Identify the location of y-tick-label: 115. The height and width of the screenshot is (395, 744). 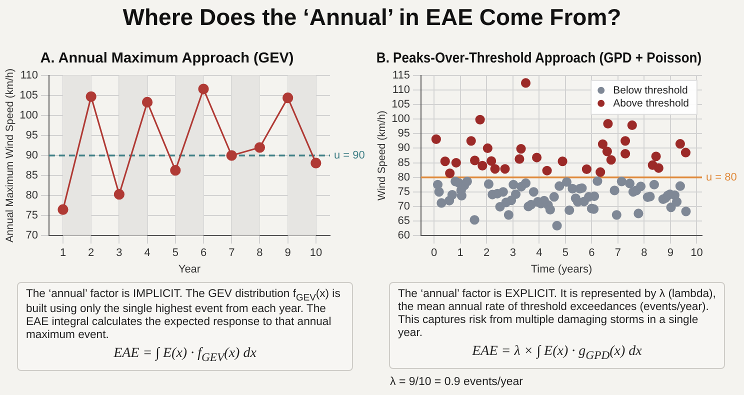
(401, 75).